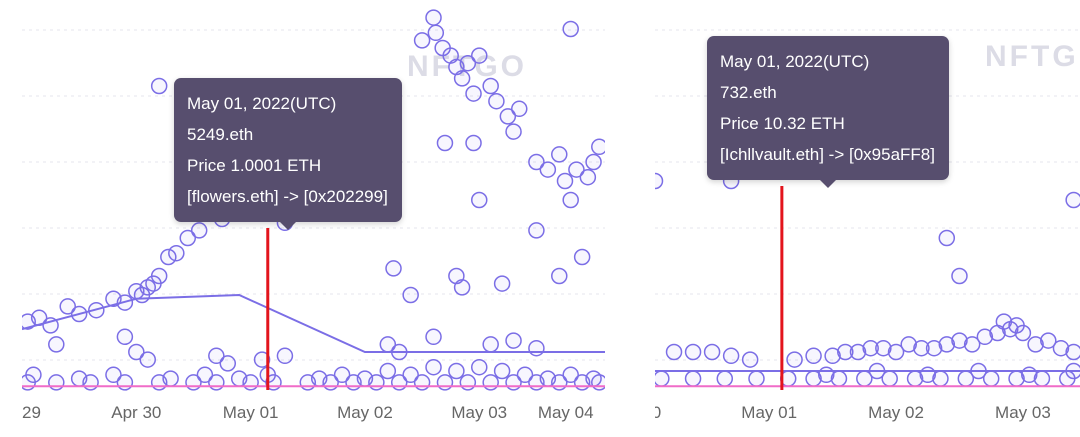 This screenshot has width=1080, height=437. Describe the element at coordinates (896, 412) in the screenshot. I see `x-tick-label: May 02` at that location.